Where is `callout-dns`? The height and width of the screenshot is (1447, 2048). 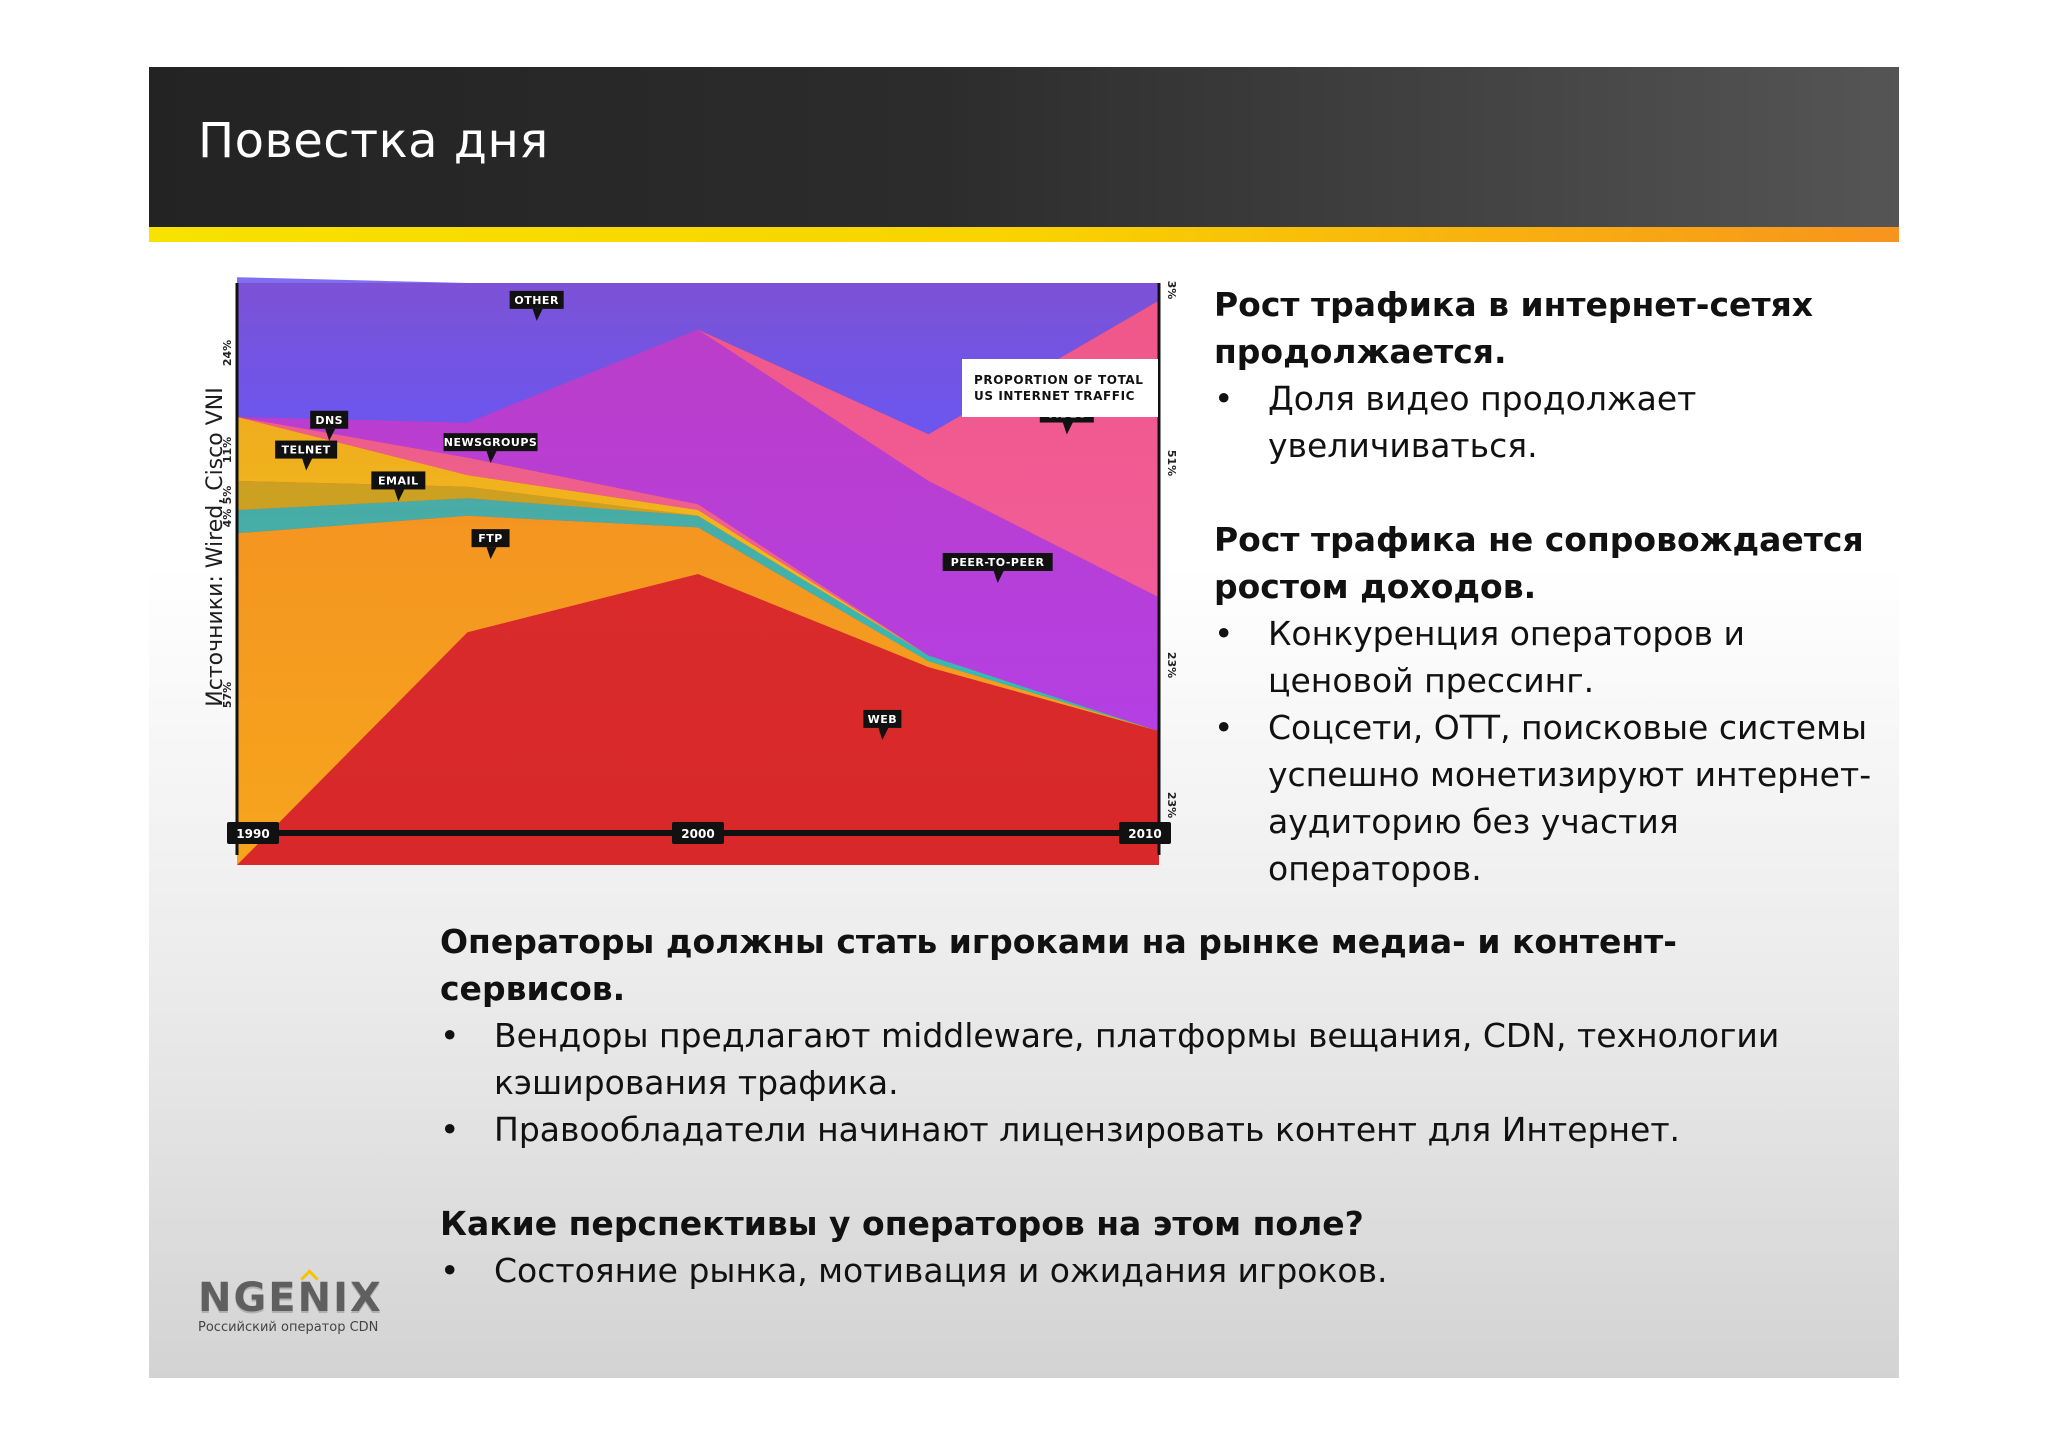
callout-dns is located at coordinates (329, 419).